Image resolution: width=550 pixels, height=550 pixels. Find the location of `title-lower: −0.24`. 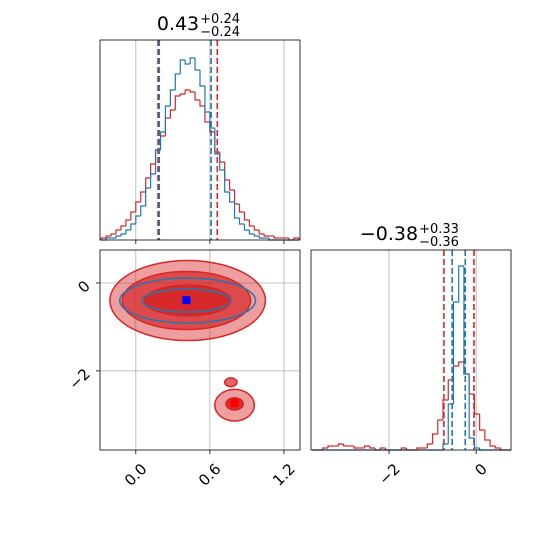

title-lower: −0.24 is located at coordinates (220, 32).